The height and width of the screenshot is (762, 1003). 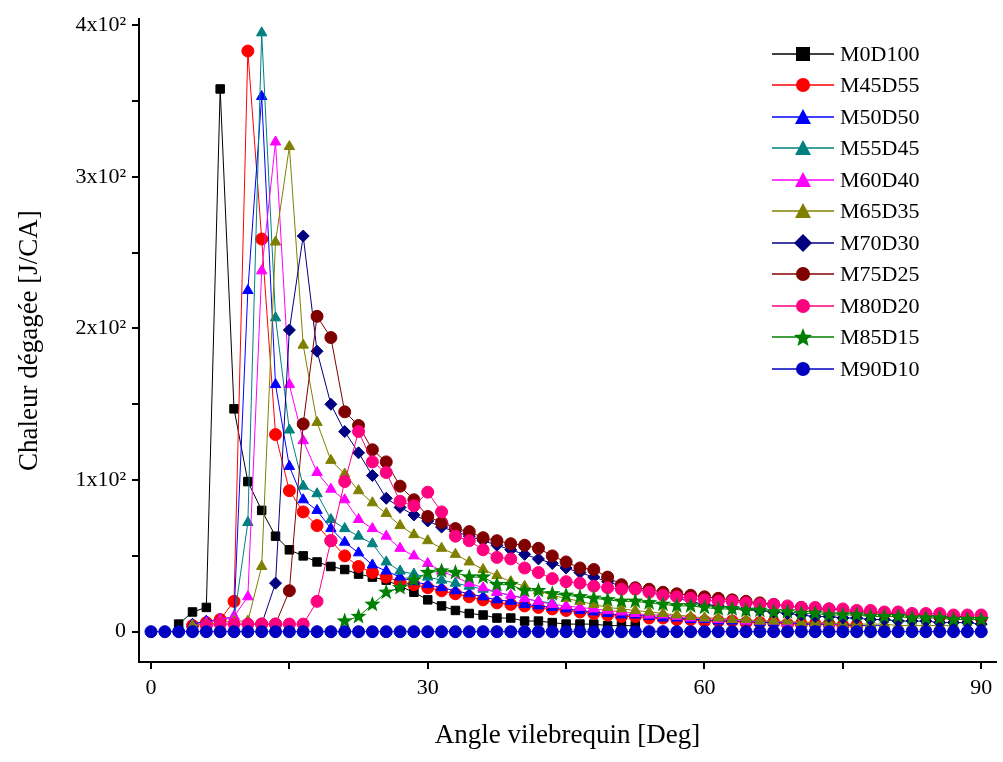 I want to click on legend-label: M50D50, so click(x=880, y=116).